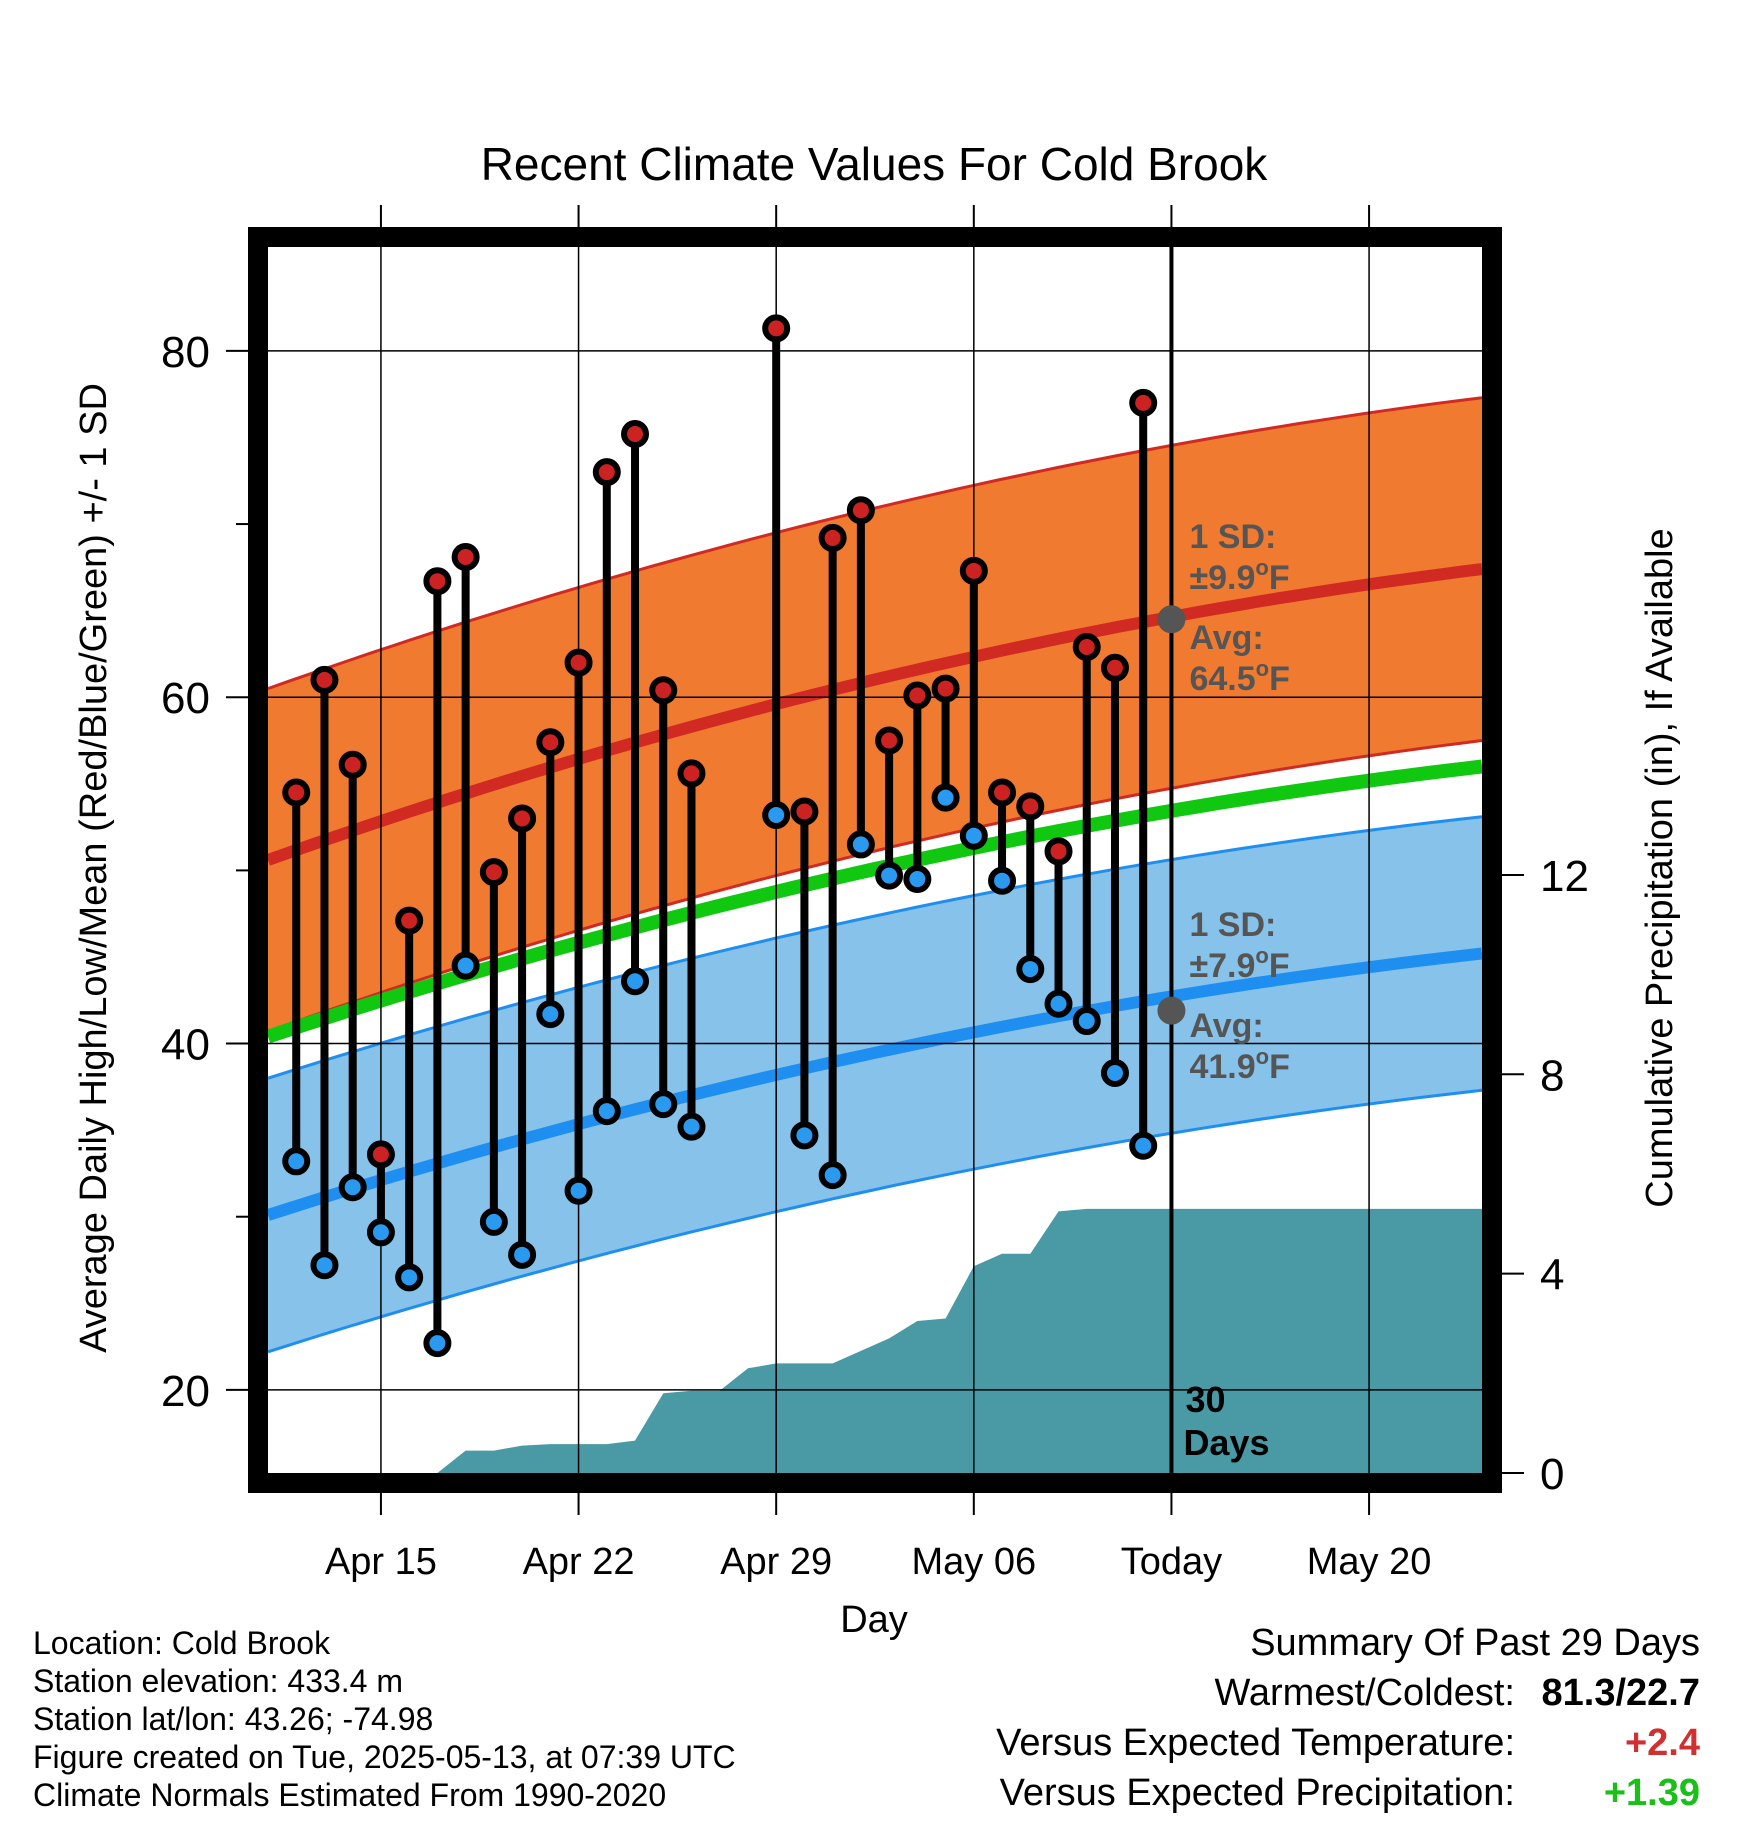 The height and width of the screenshot is (1828, 1748). What do you see at coordinates (1239, 964) in the screenshot?
I see `low-sd-value: ±7.9oF` at bounding box center [1239, 964].